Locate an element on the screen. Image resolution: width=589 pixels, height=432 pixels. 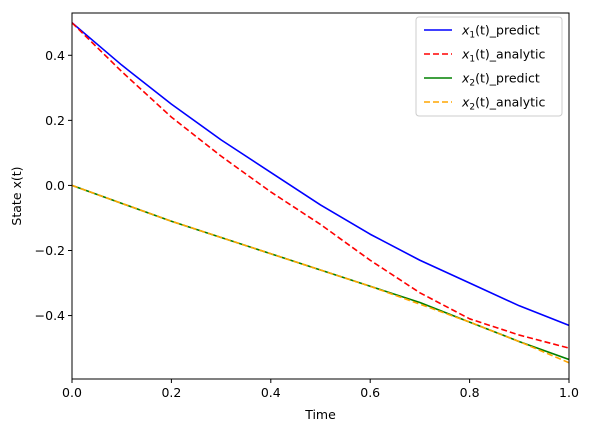
legend-entry: x2(t)_analytic is located at coordinates (503, 104).